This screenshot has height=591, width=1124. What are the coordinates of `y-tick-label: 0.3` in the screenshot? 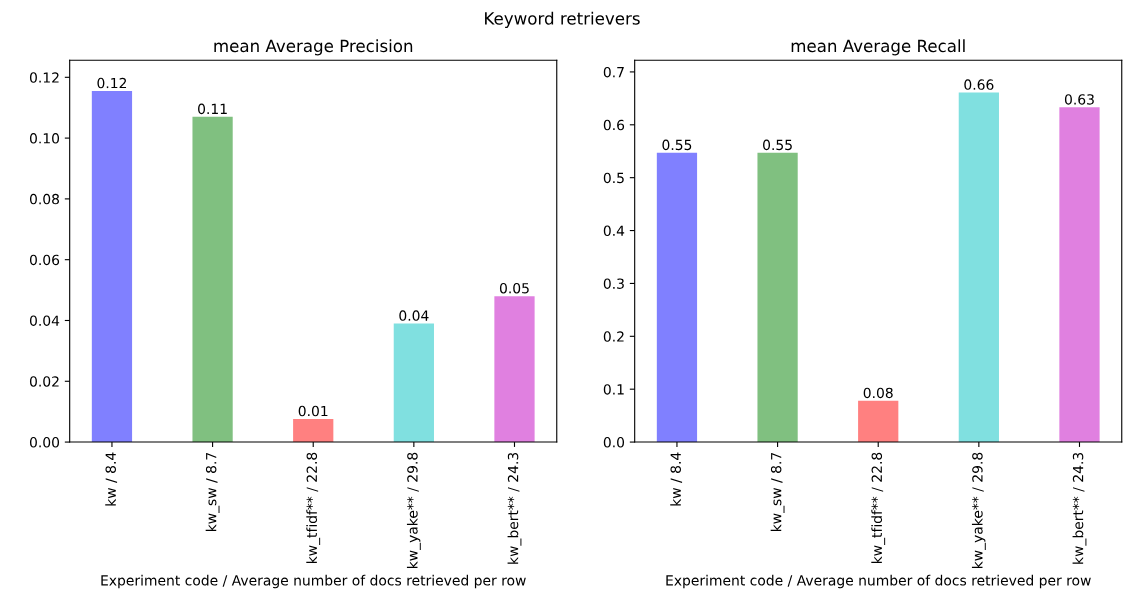 It's located at (613, 283).